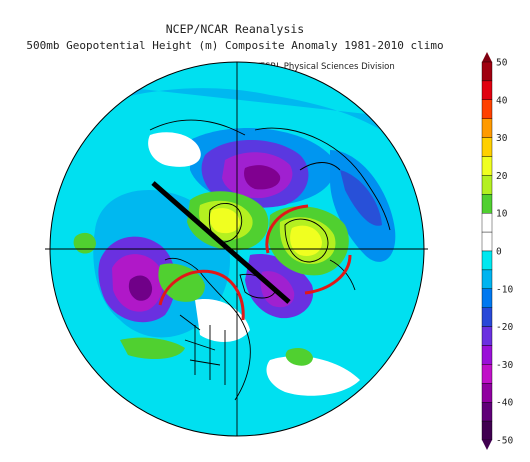  I want to click on colorbar-tick-label: 30, so click(502, 138).